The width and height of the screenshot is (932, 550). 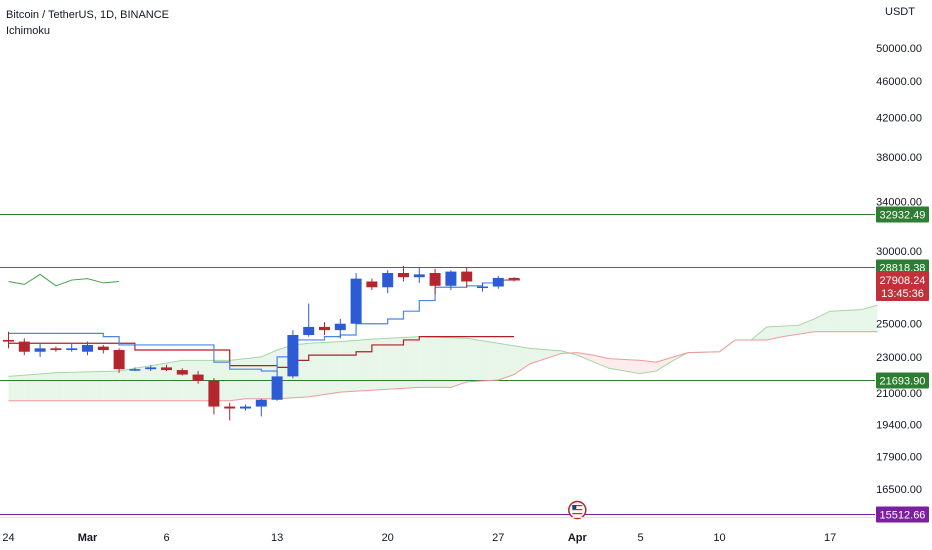 What do you see at coordinates (578, 538) in the screenshot?
I see `time-tick-label: Apr` at bounding box center [578, 538].